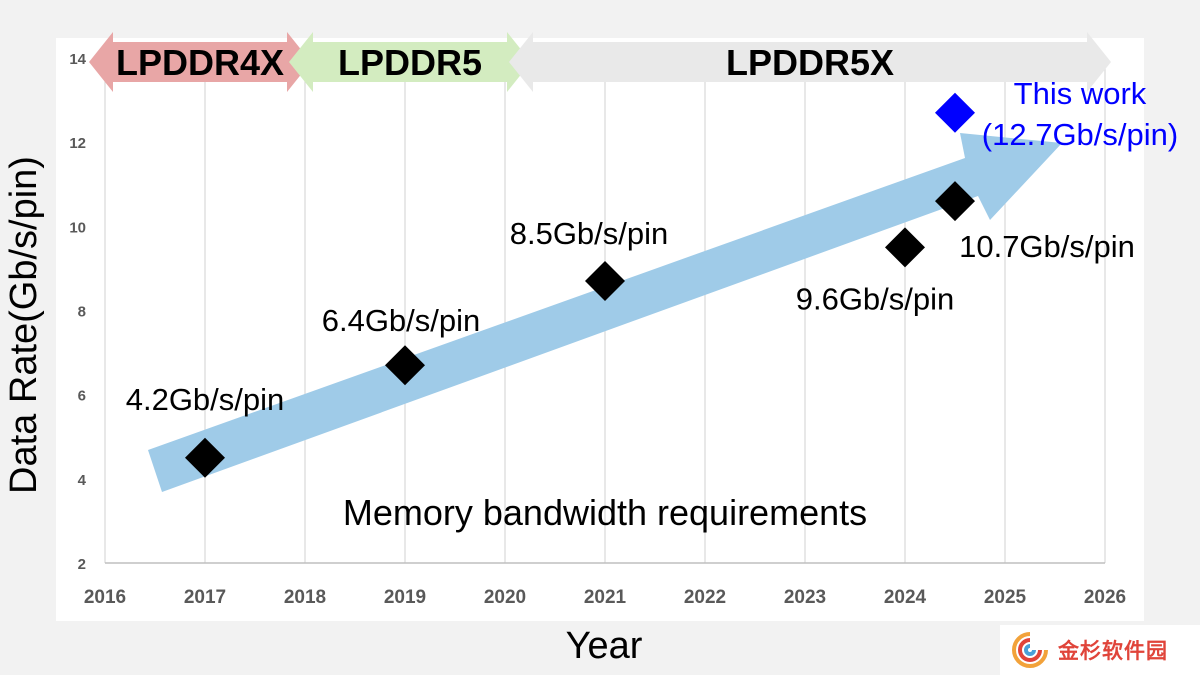 The width and height of the screenshot is (1200, 675). I want to click on generation-label: LPDDR5, so click(410, 62).